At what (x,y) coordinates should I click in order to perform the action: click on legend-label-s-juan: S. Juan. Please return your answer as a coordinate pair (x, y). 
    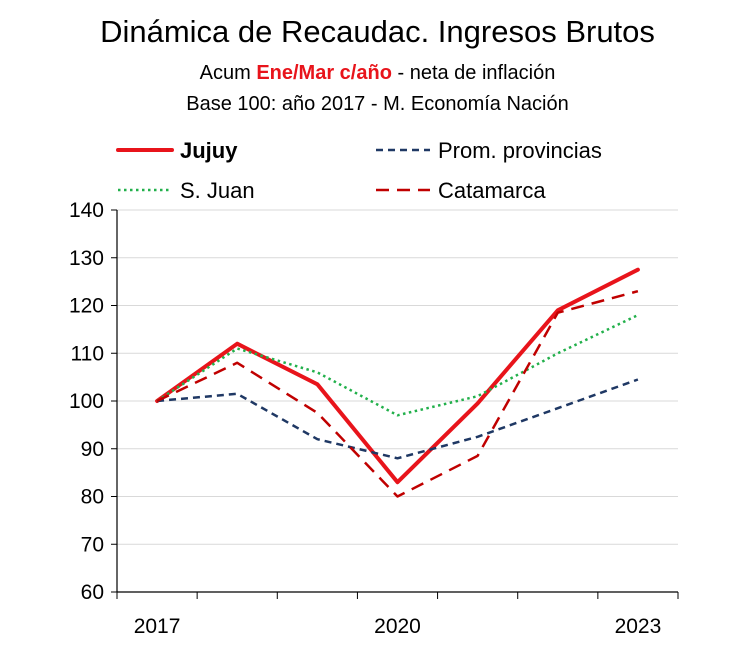
    Looking at the image, I should click on (217, 190).